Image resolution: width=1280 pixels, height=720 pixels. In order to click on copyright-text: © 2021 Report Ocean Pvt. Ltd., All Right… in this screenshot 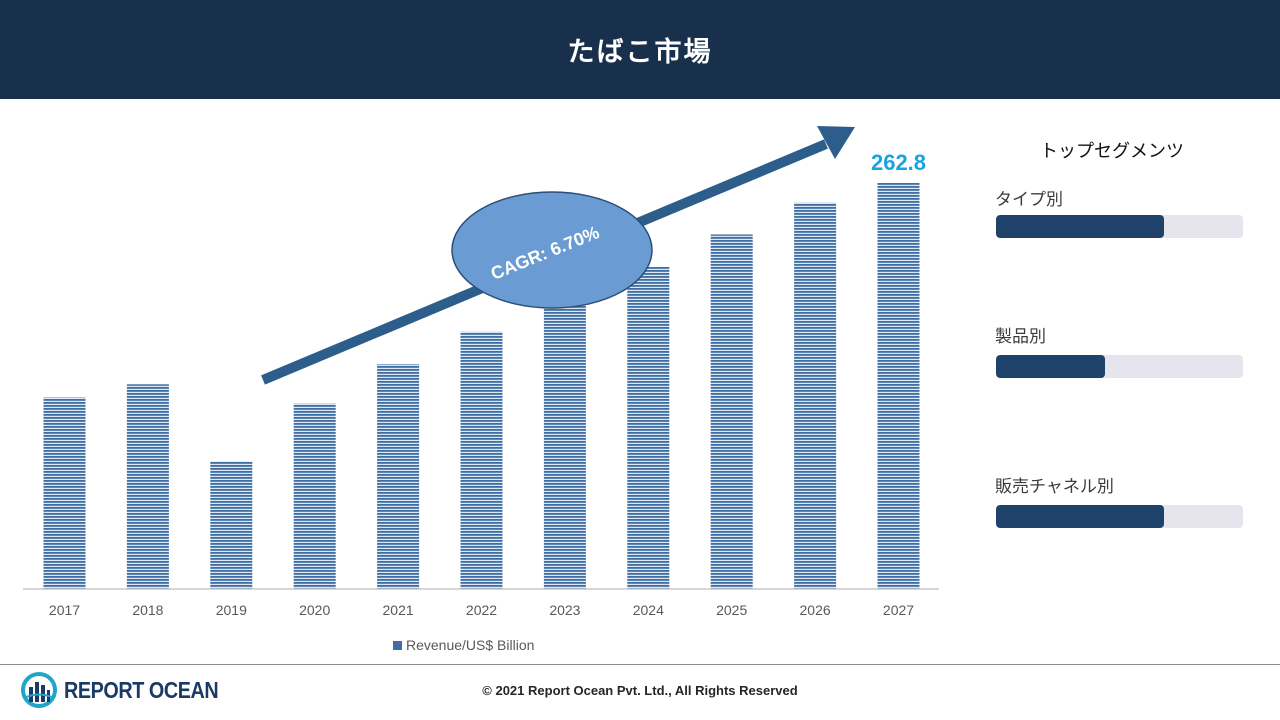, I will do `click(640, 690)`.